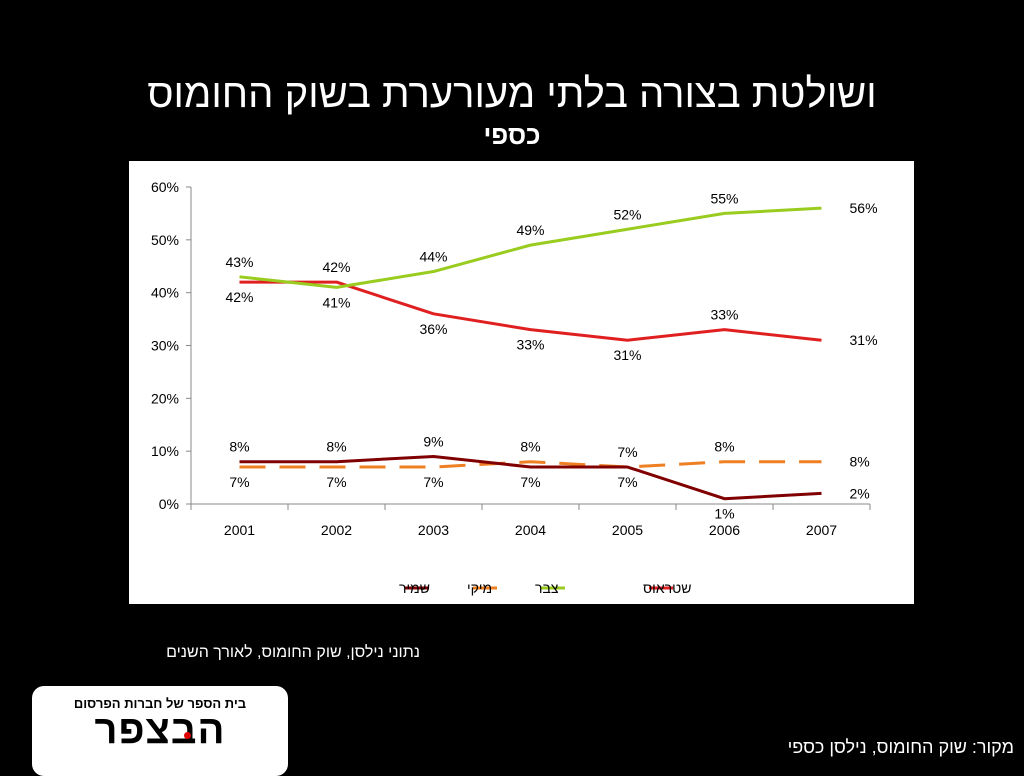 Image resolution: width=1024 pixels, height=776 pixels. What do you see at coordinates (239, 530) in the screenshot?
I see `x-tick-label: 2001` at bounding box center [239, 530].